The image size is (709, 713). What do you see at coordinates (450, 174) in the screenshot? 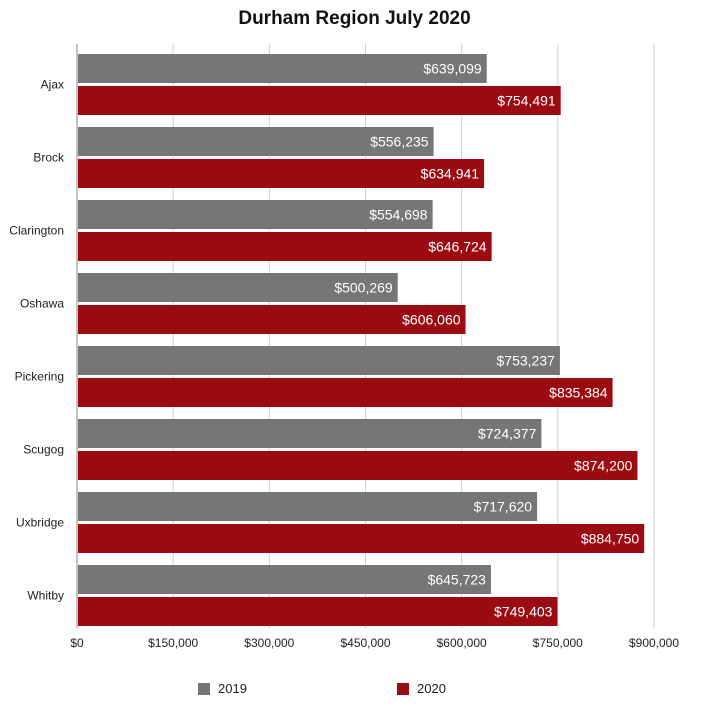
I see `data-label: $634,941` at bounding box center [450, 174].